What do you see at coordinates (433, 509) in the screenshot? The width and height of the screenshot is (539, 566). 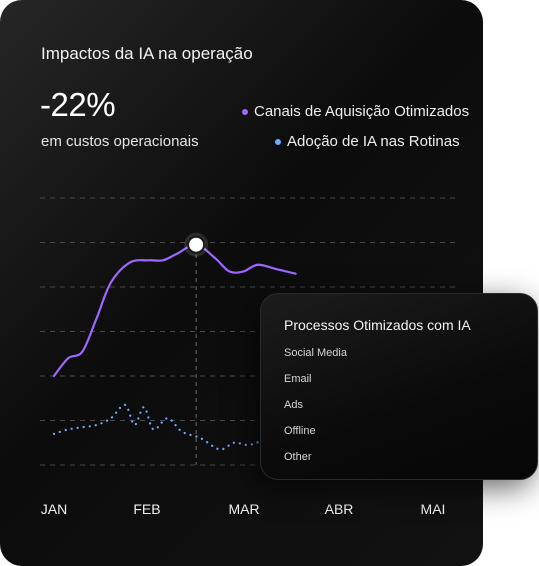 I see `x-tick-label-mai: MAI` at bounding box center [433, 509].